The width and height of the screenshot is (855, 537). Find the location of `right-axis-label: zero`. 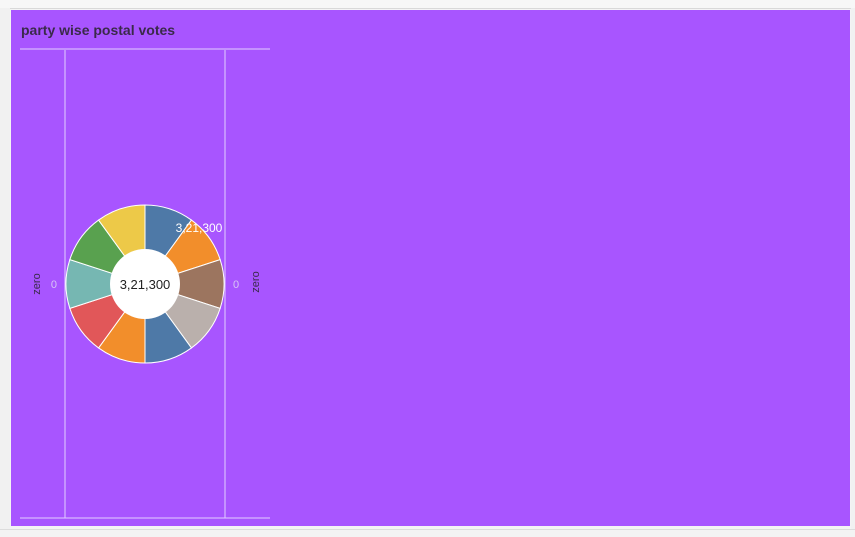

right-axis-label: zero is located at coordinates (256, 281).